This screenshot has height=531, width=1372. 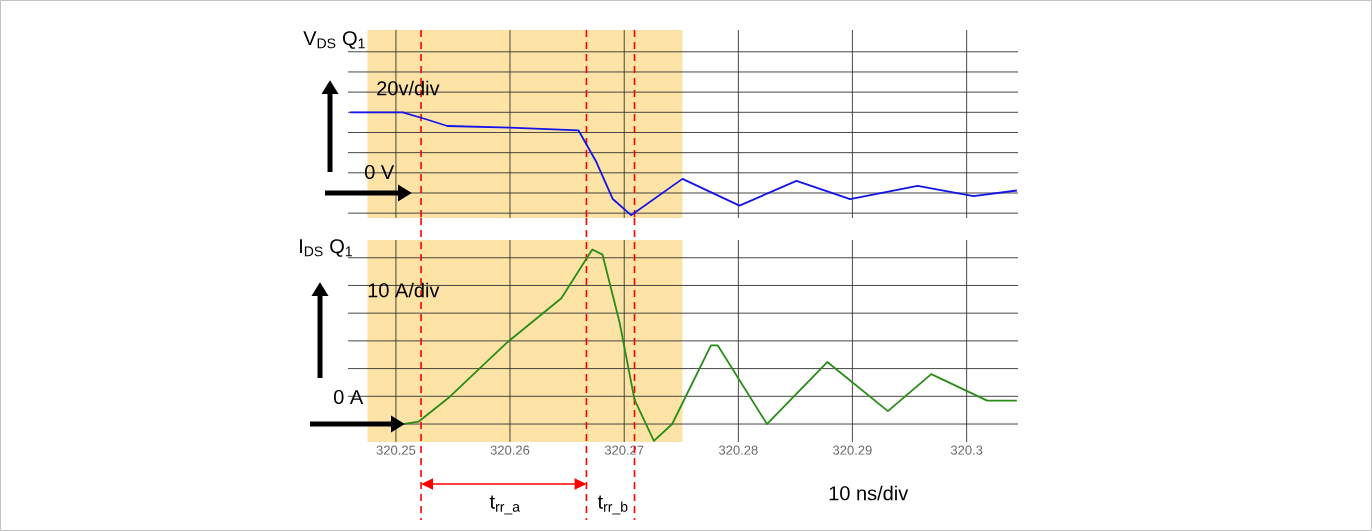 I want to click on text: 10 ns/div, so click(x=869, y=493).